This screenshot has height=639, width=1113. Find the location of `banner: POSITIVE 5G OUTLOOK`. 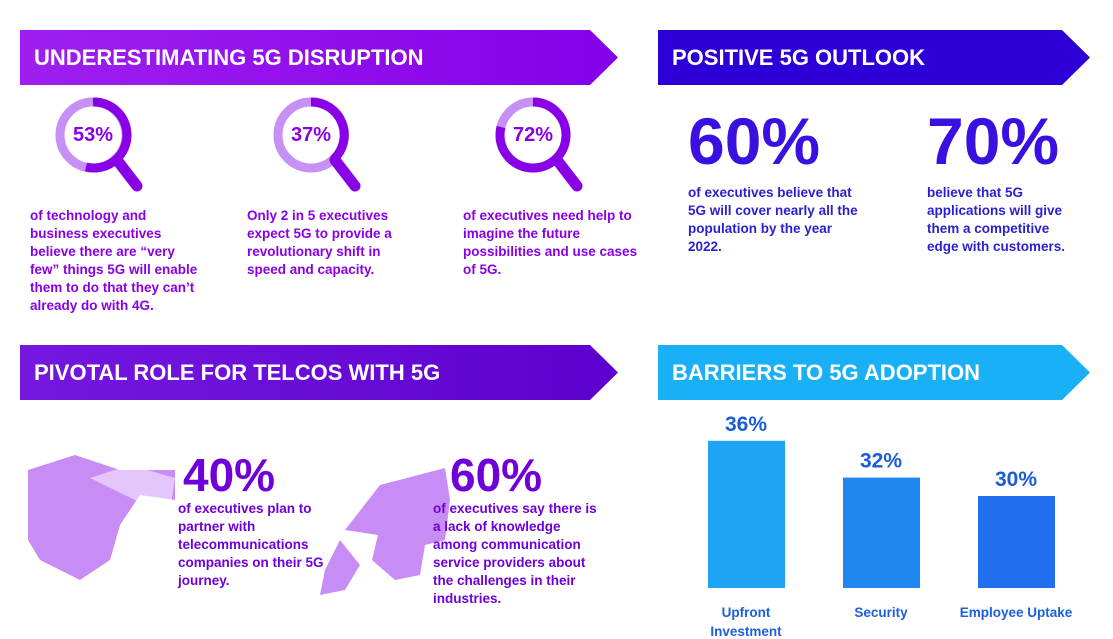

banner: POSITIVE 5G OUTLOOK is located at coordinates (874, 57).